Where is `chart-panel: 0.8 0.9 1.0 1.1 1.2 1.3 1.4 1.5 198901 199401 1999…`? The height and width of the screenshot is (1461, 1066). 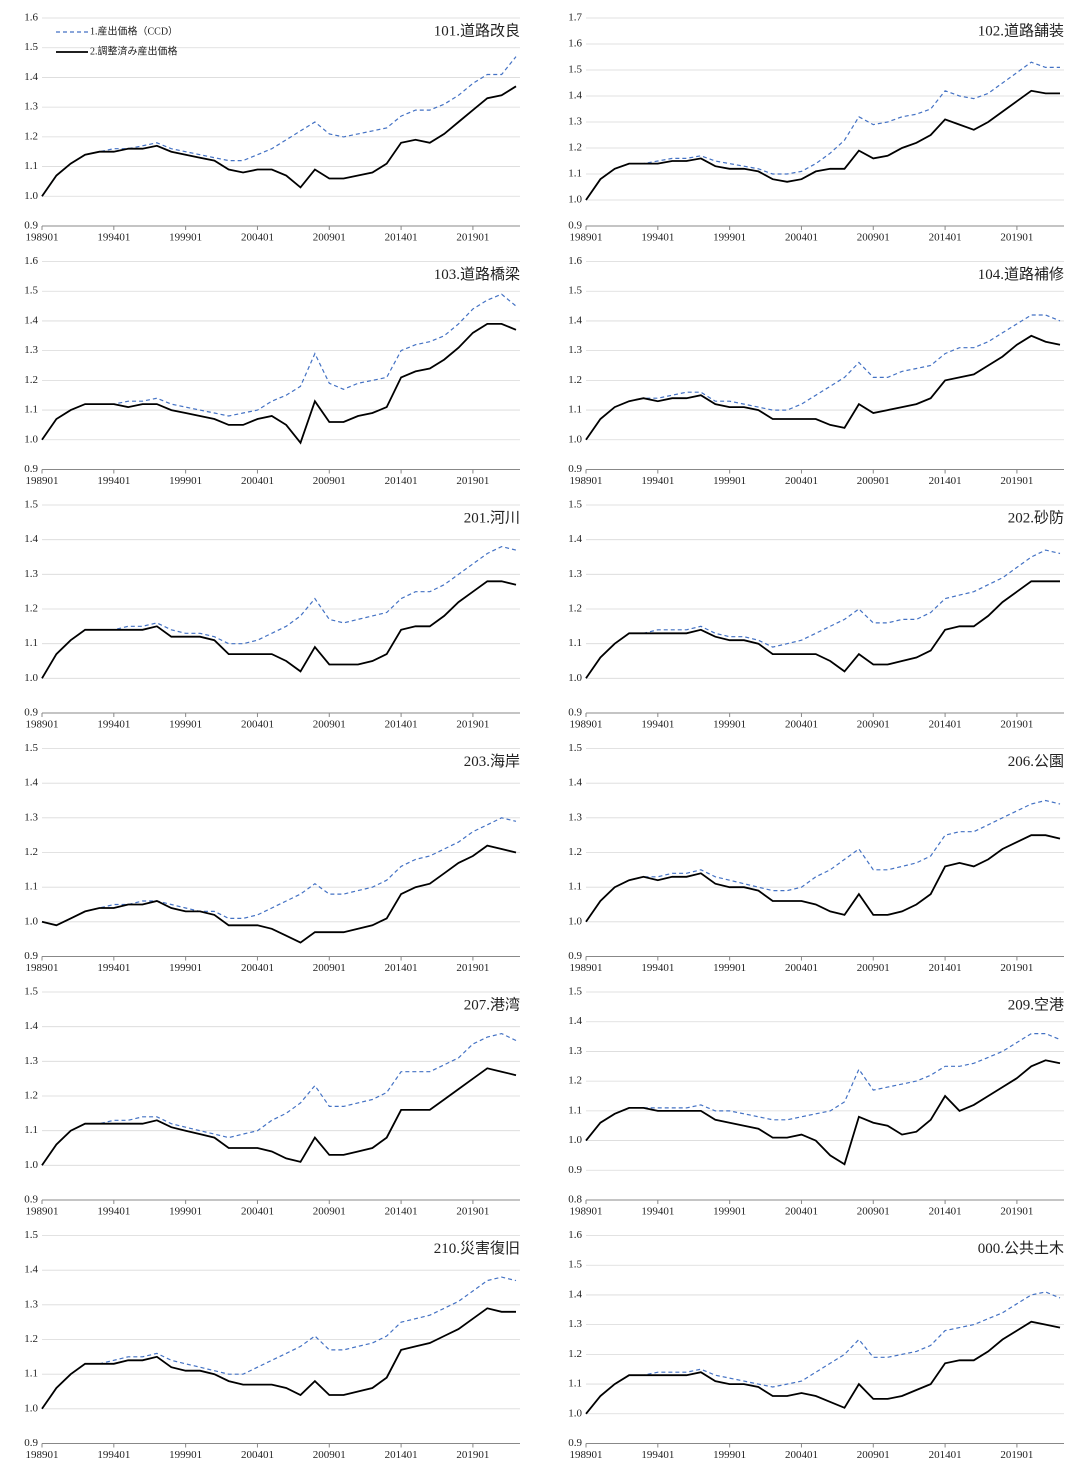
chart-panel: 0.8 0.9 1.0 1.1 1.2 1.3 1.4 1.5 198901 199401 1999… is located at coordinates (816, 1102).